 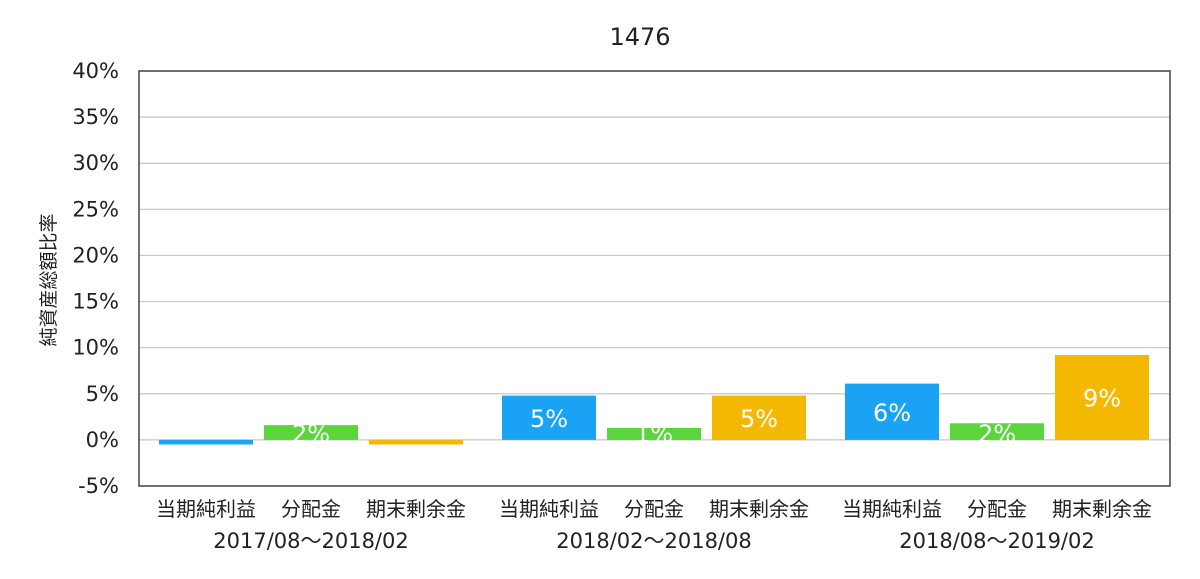 I want to click on group-label: 2018/08〜2019/02, so click(x=996, y=541).